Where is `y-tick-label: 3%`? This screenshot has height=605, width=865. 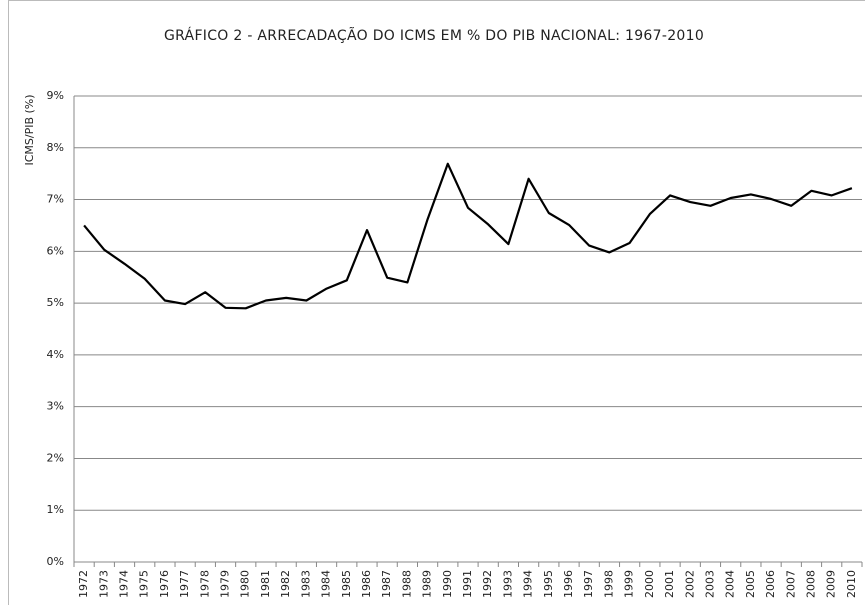
y-tick-label: 3% is located at coordinates (55, 406).